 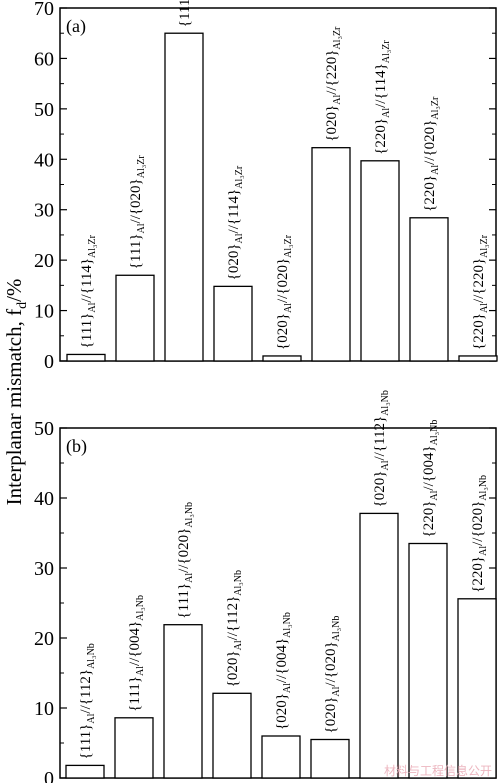 What do you see at coordinates (44, 160) in the screenshot?
I see `panel-a-ytick-label: 40` at bounding box center [44, 160].